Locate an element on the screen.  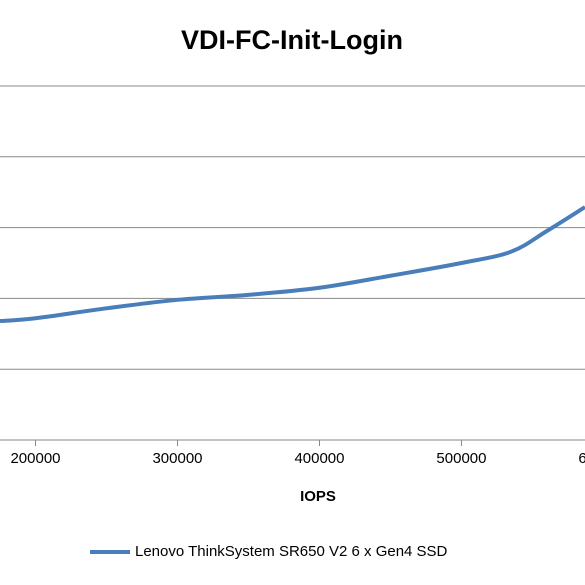
chart-title: VDI-FC-Init-Login is located at coordinates (292, 40).